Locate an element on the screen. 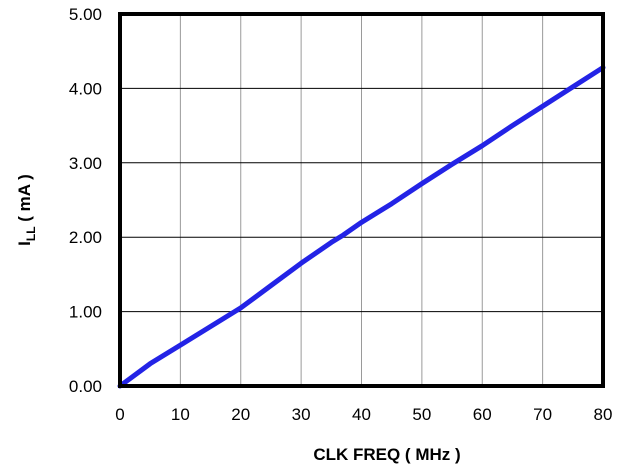 The image size is (627, 469). x-tick-label: 70 is located at coordinates (542, 414).